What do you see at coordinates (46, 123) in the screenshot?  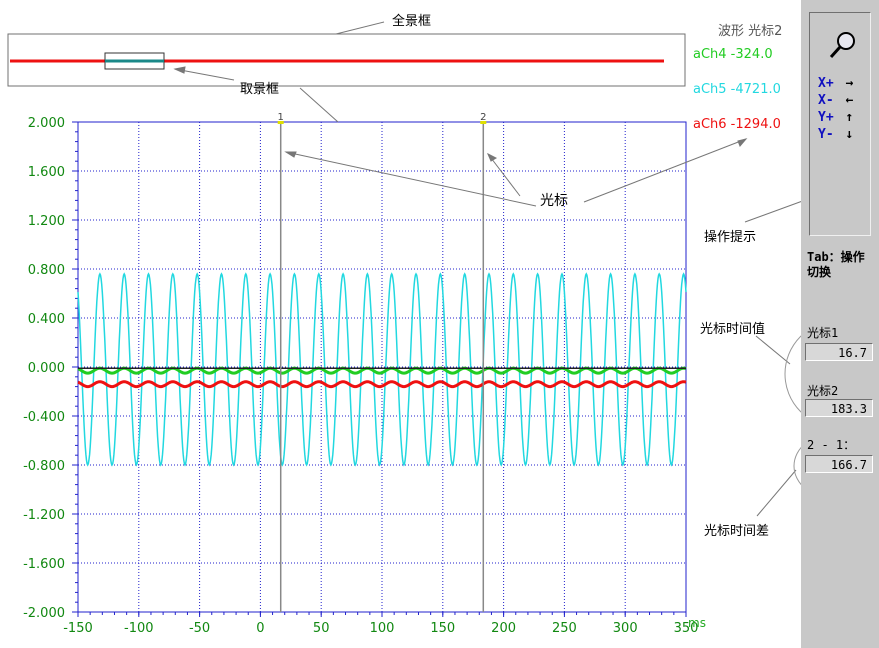 I see `y-tick-label: 2.000` at bounding box center [46, 123].